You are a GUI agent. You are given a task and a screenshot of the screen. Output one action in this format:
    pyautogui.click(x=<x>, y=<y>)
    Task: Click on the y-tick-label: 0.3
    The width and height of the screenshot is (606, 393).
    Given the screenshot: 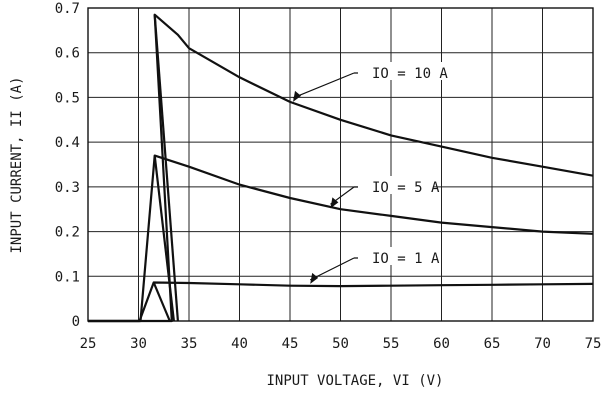 What is the action you would take?
    pyautogui.click(x=67, y=188)
    